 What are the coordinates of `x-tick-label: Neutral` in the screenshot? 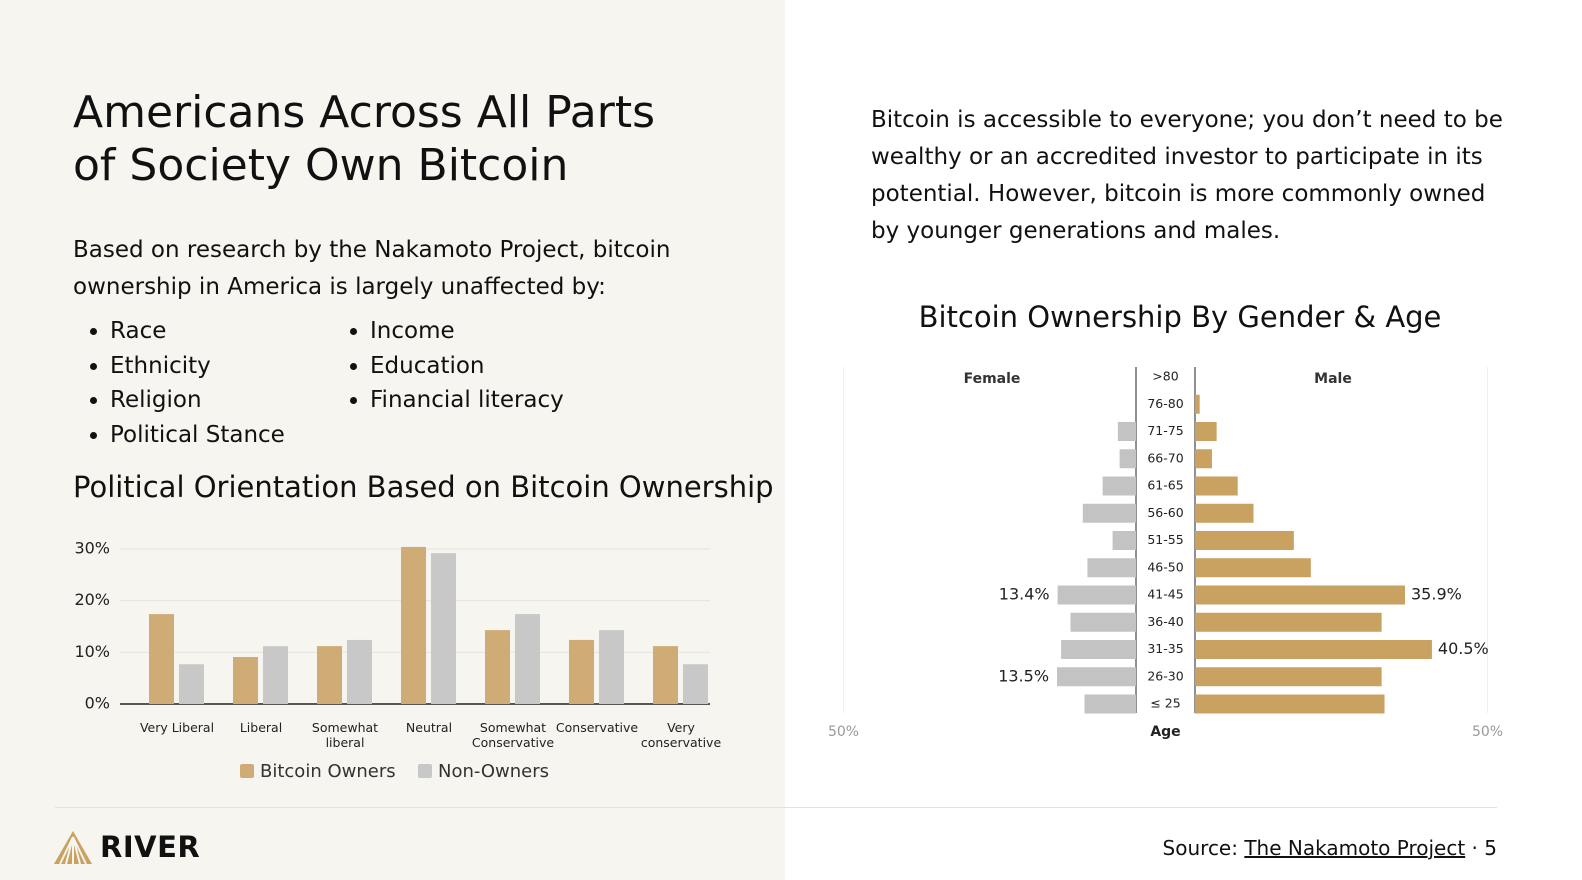 It's located at (429, 727).